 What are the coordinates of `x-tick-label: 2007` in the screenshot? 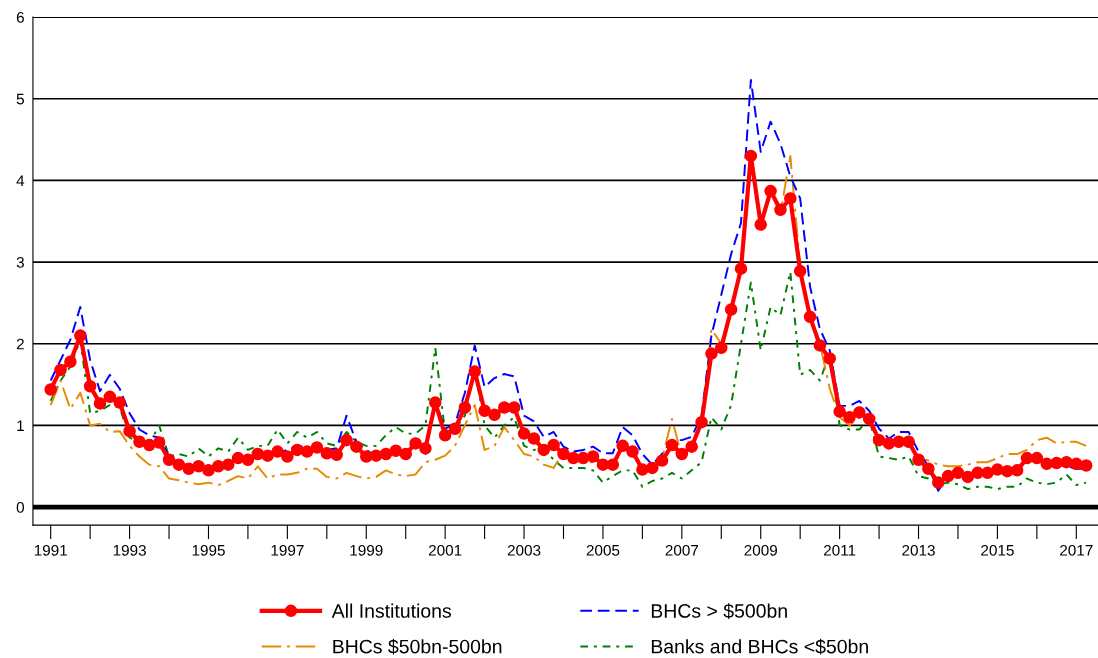 It's located at (682, 550).